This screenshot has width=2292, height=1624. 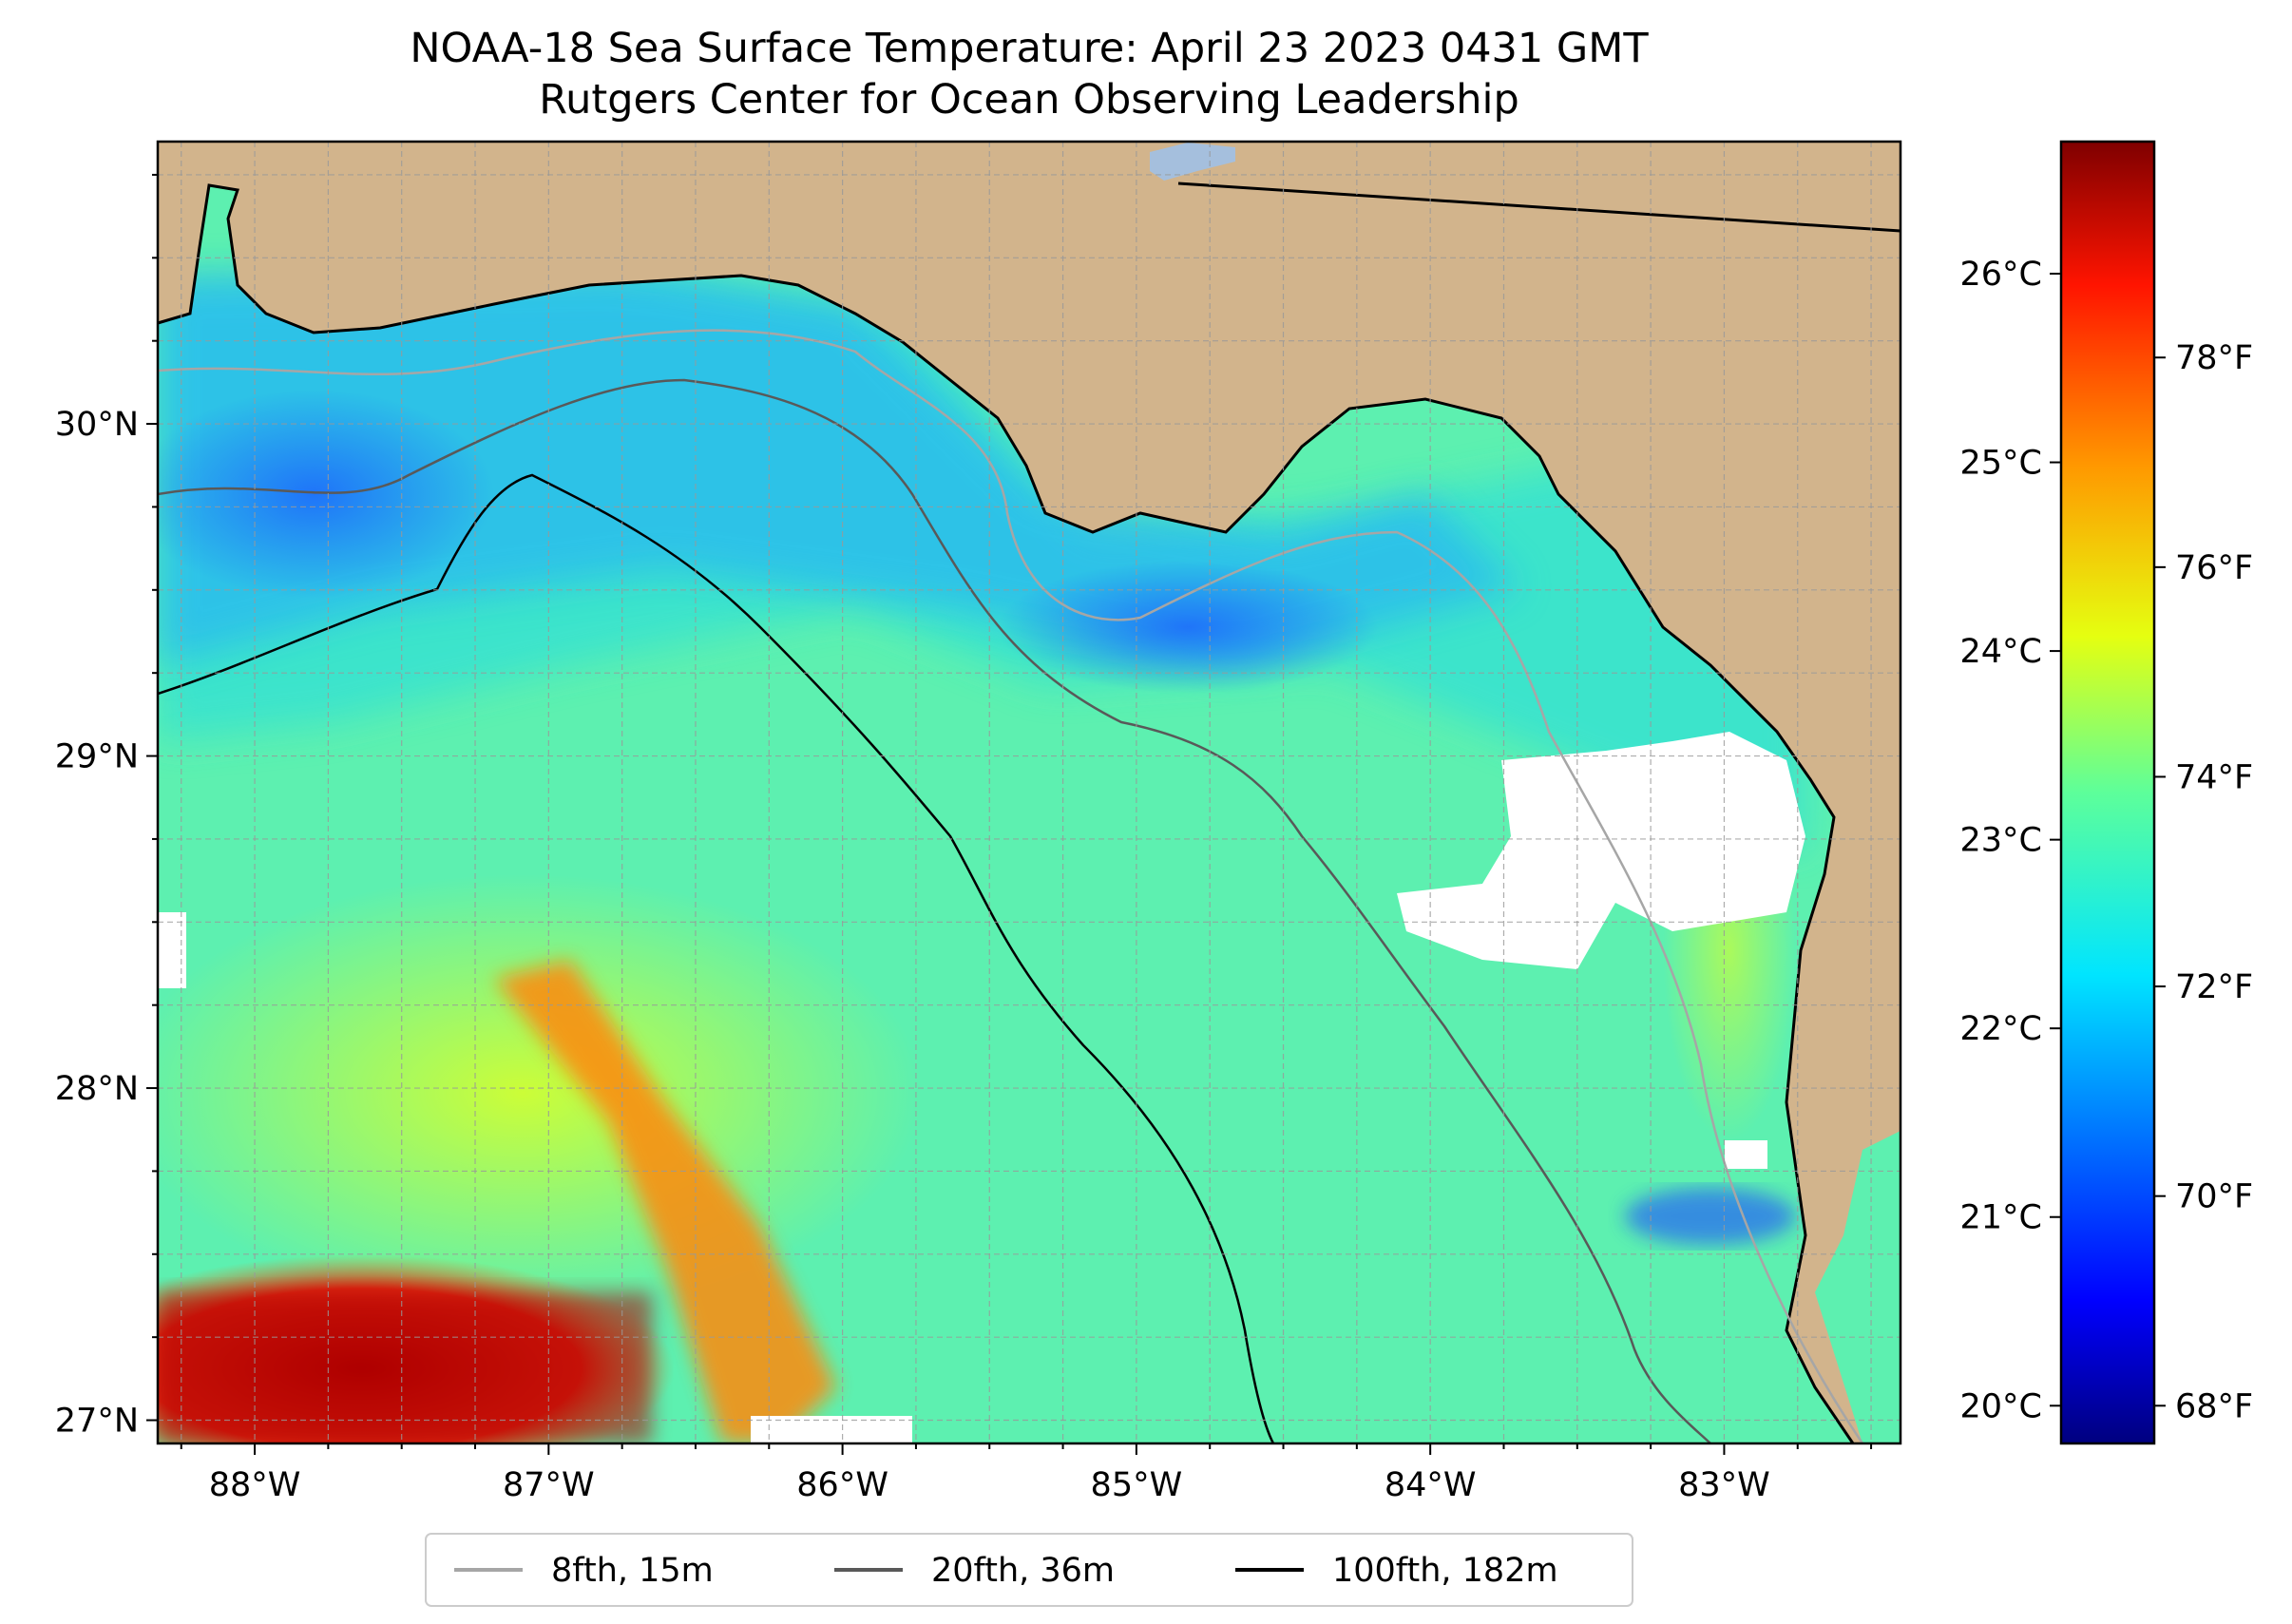 I want to click on legend: 8fth, 15m 20fth, 36m 100fth, 182m, so click(x=1029, y=1570).